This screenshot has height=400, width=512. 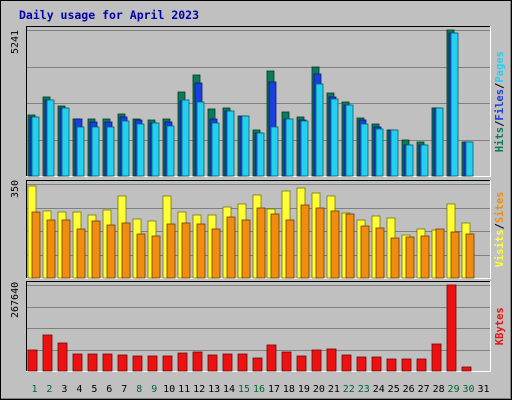 What do you see at coordinates (424, 389) in the screenshot?
I see `x-tick-27: 27` at bounding box center [424, 389].